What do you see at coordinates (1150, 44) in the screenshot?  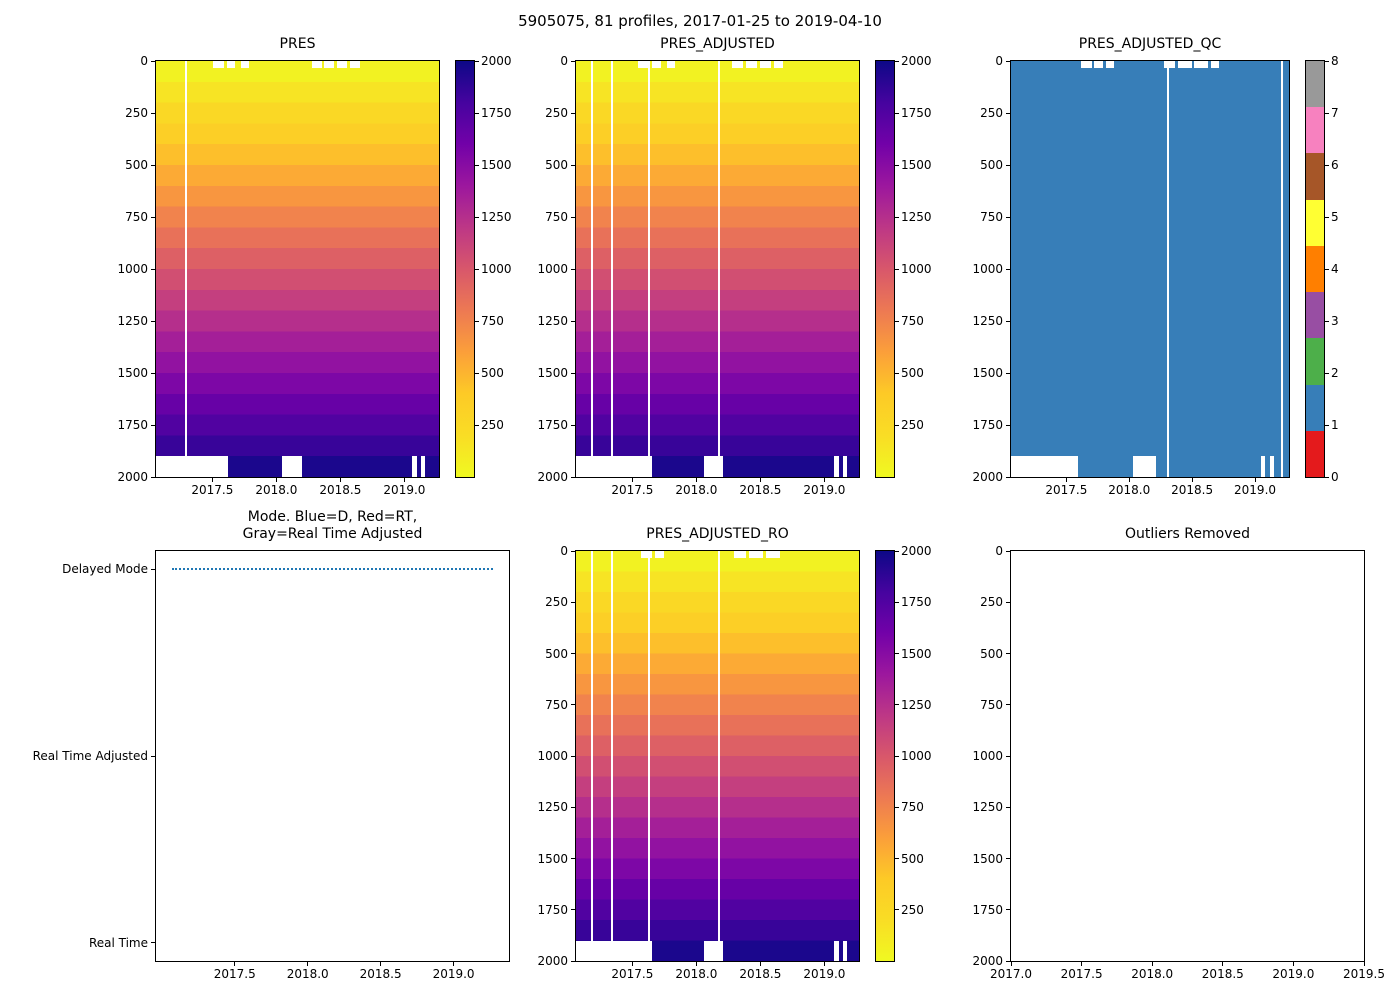 I see `plot-title-pres-adjusted-qc: PRES_ADJUSTED_QC` at bounding box center [1150, 44].